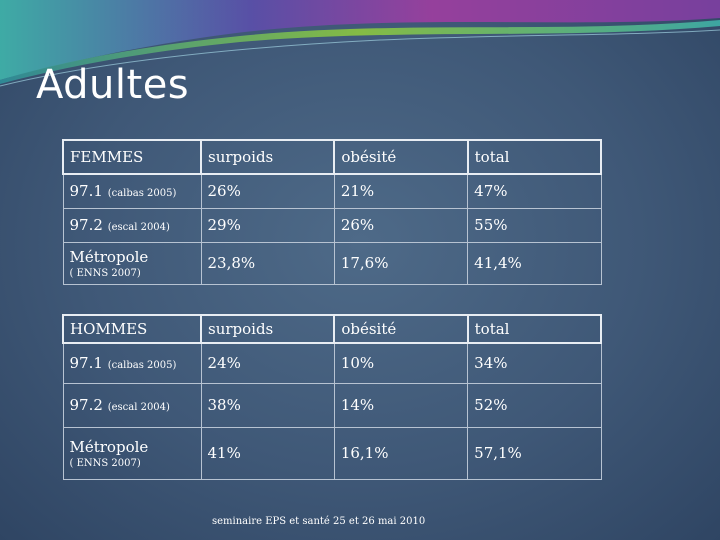  I want to click on surpoids-cell: 29%, so click(267, 225).